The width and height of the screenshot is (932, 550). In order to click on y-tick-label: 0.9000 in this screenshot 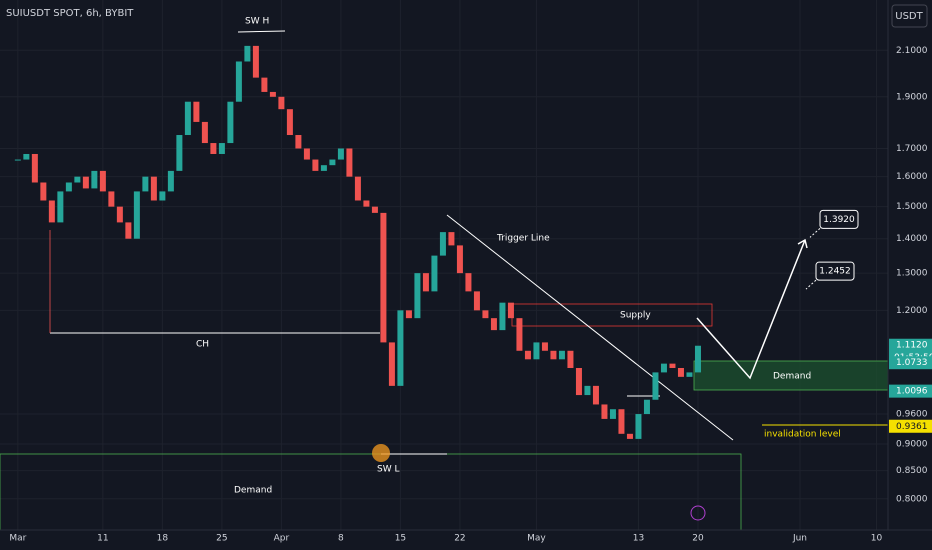, I will do `click(912, 445)`.